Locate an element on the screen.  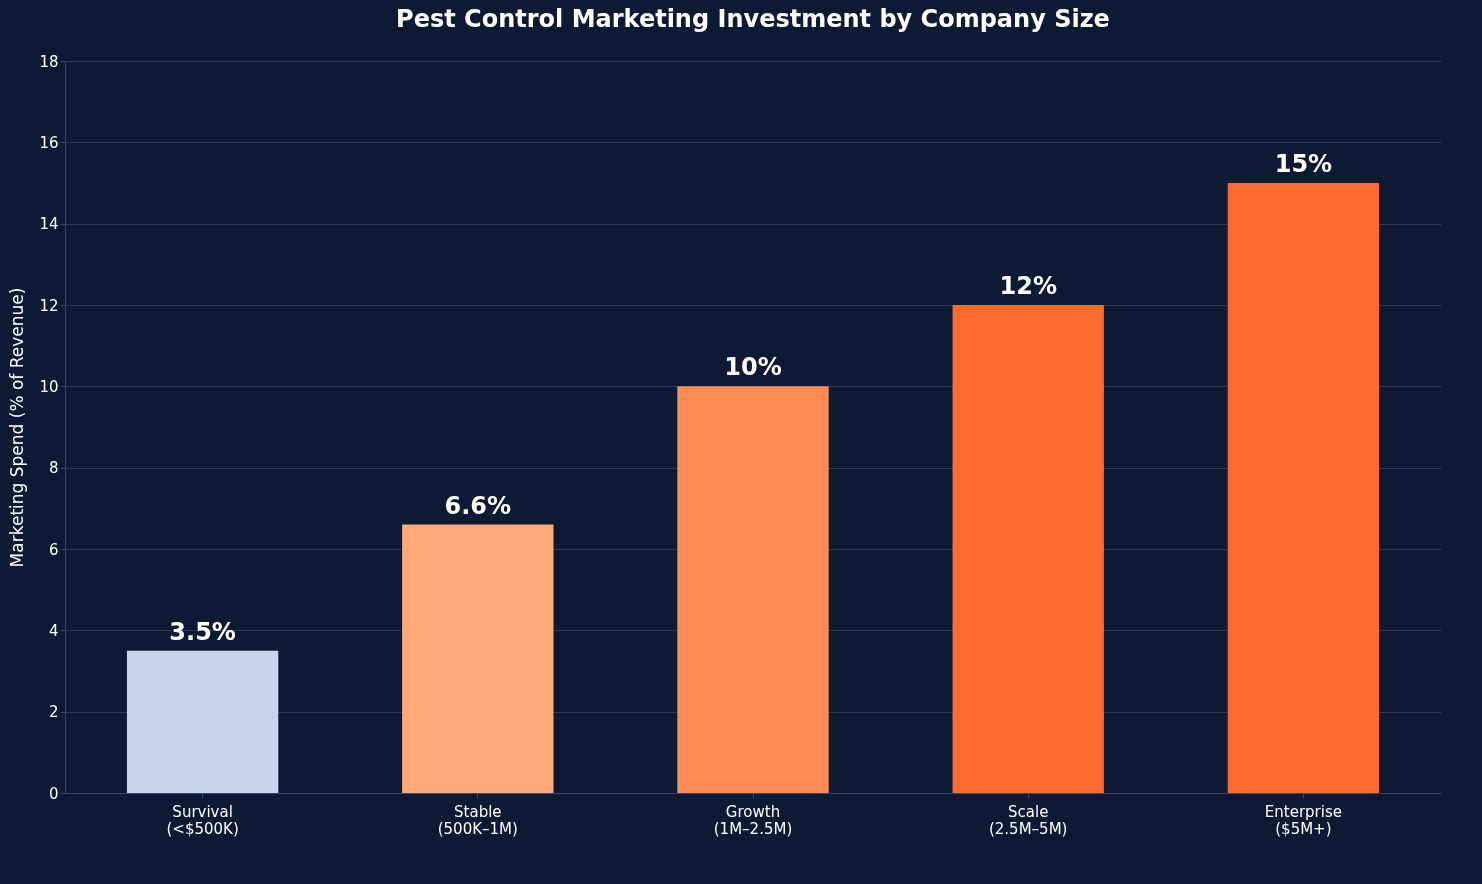
data-label: 6.6% is located at coordinates (478, 505).